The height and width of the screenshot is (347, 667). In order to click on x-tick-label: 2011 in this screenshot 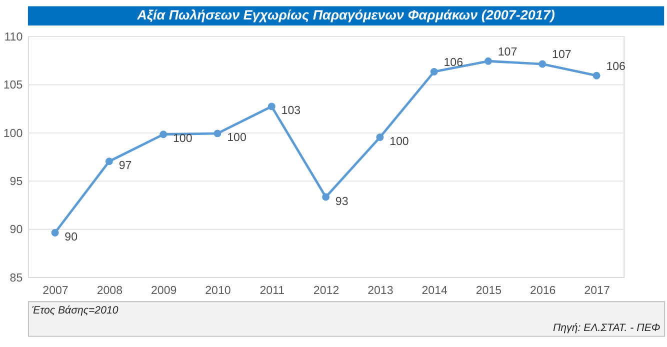, I will do `click(272, 290)`.